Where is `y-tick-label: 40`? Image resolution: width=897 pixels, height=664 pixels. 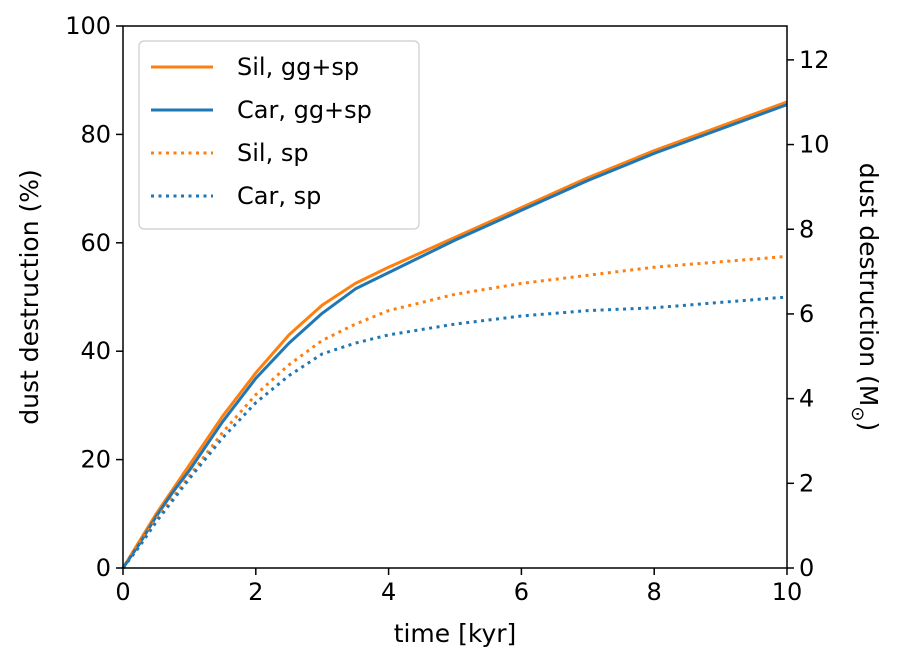 y-tick-label: 40 is located at coordinates (95, 351).